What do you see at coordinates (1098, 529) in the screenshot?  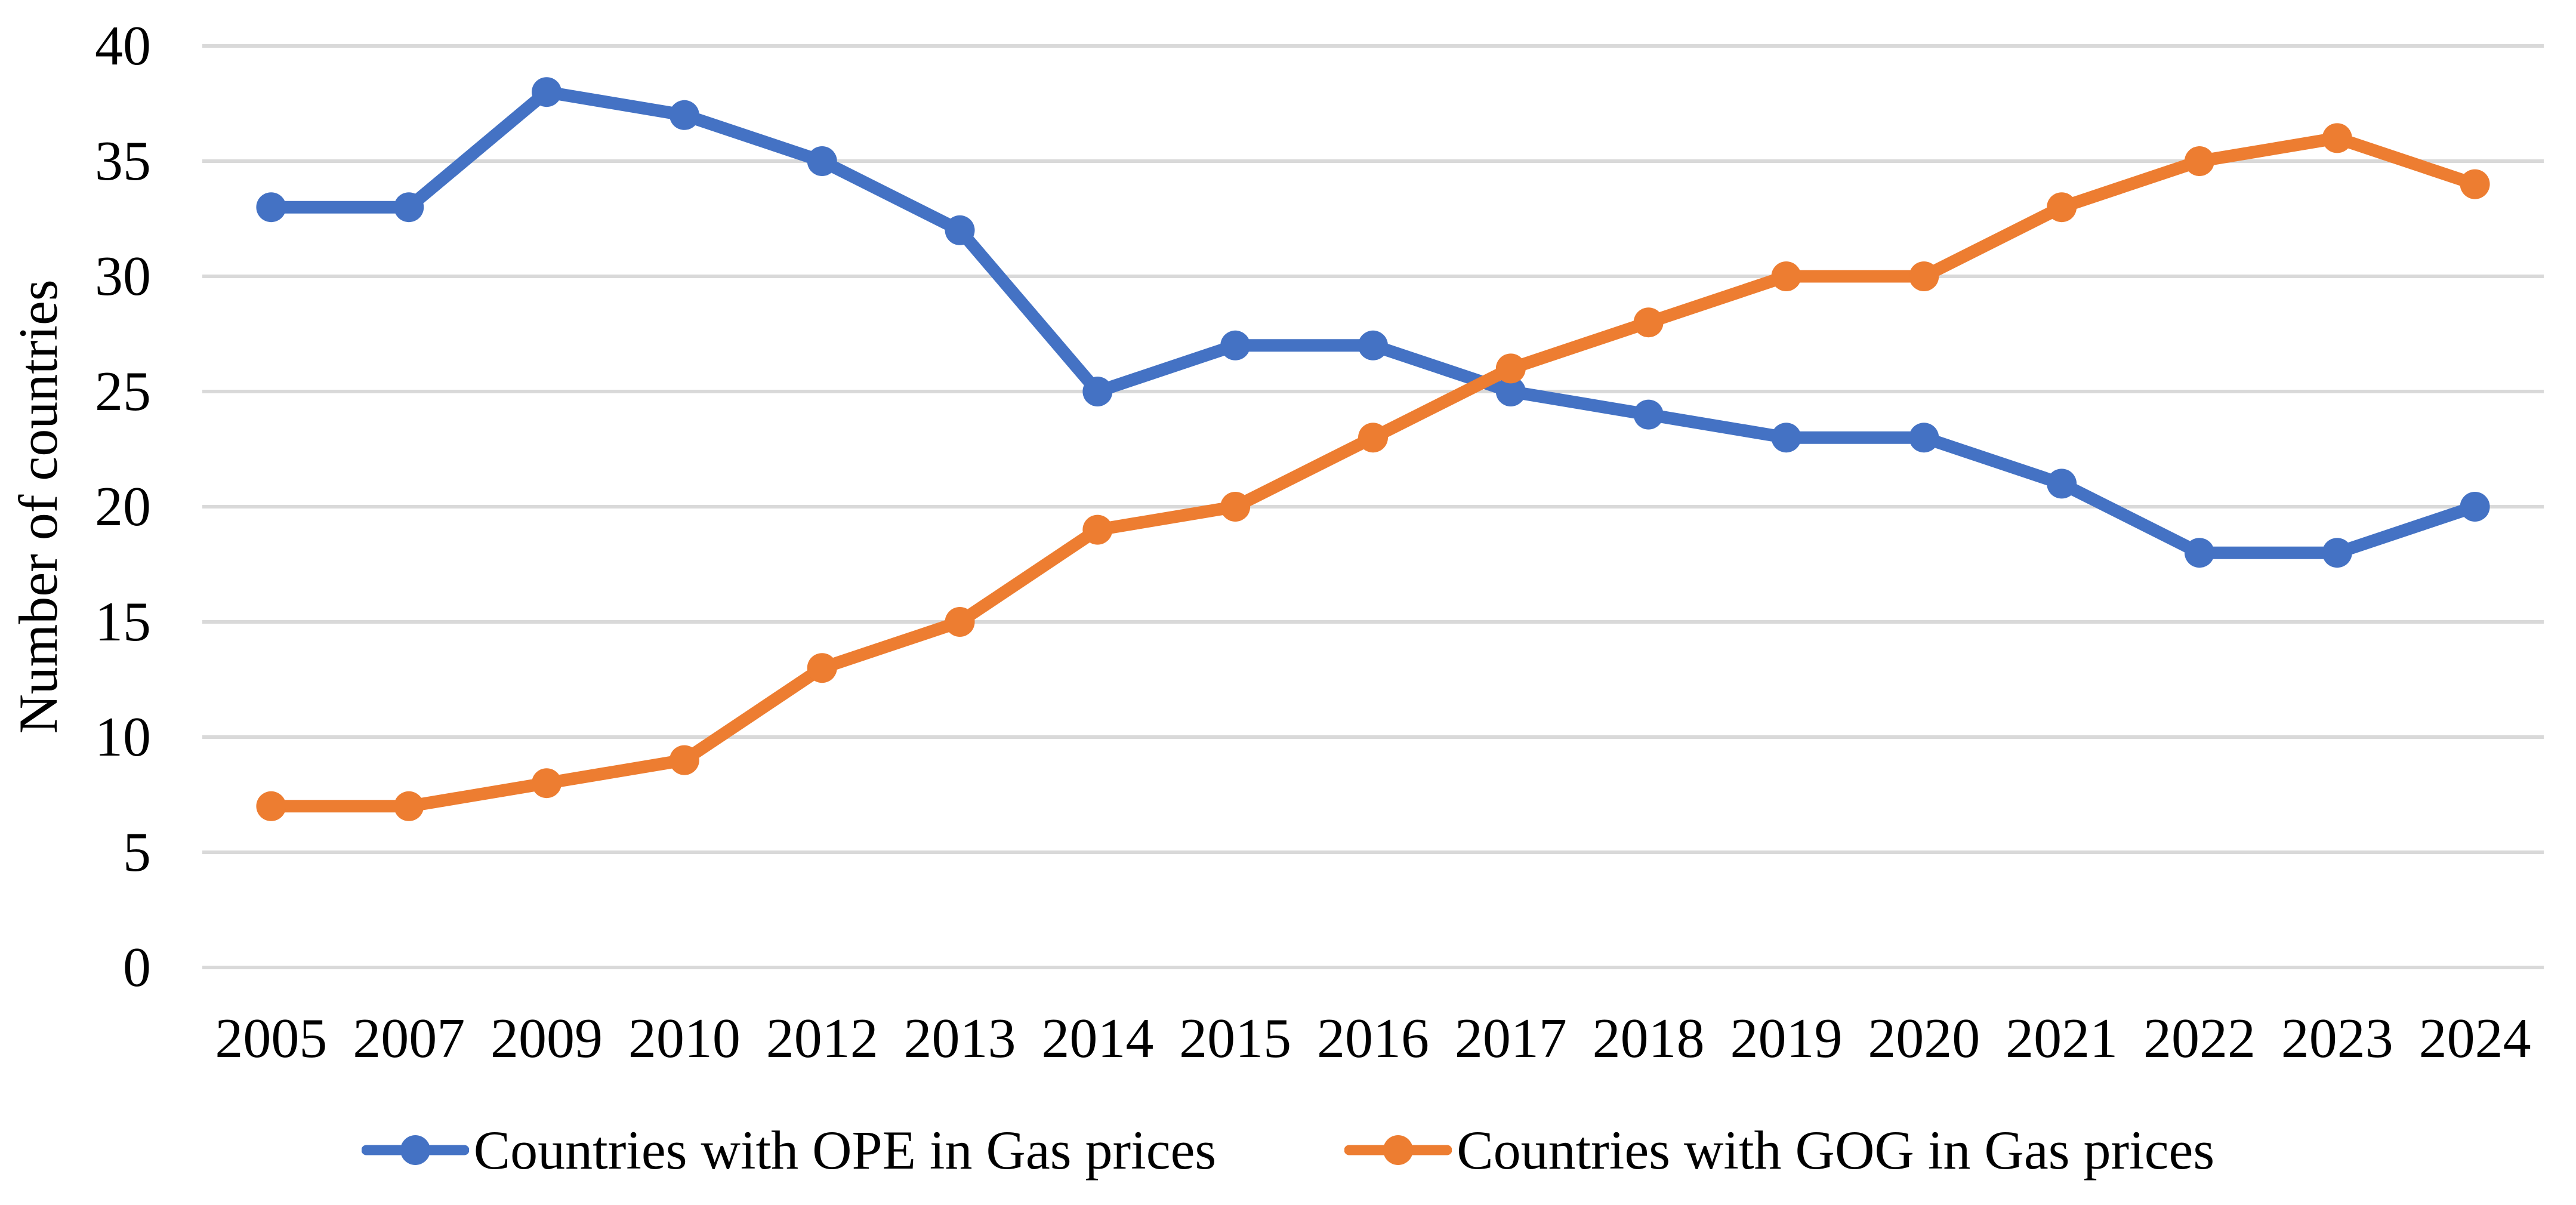 I see `data-point-gog-2014` at bounding box center [1098, 529].